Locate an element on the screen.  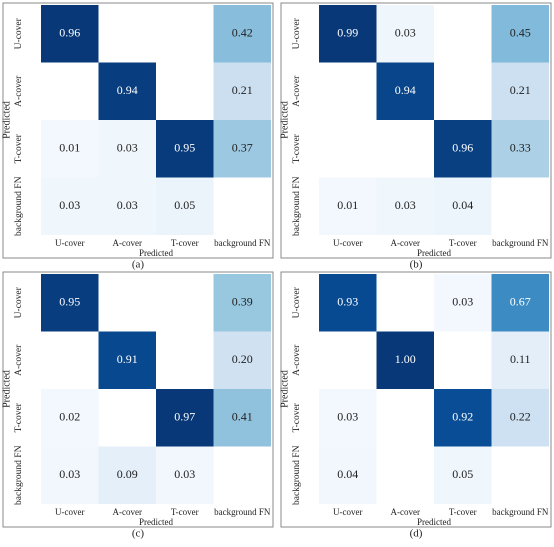
cell-label: 0.04 is located at coordinates (347, 474).